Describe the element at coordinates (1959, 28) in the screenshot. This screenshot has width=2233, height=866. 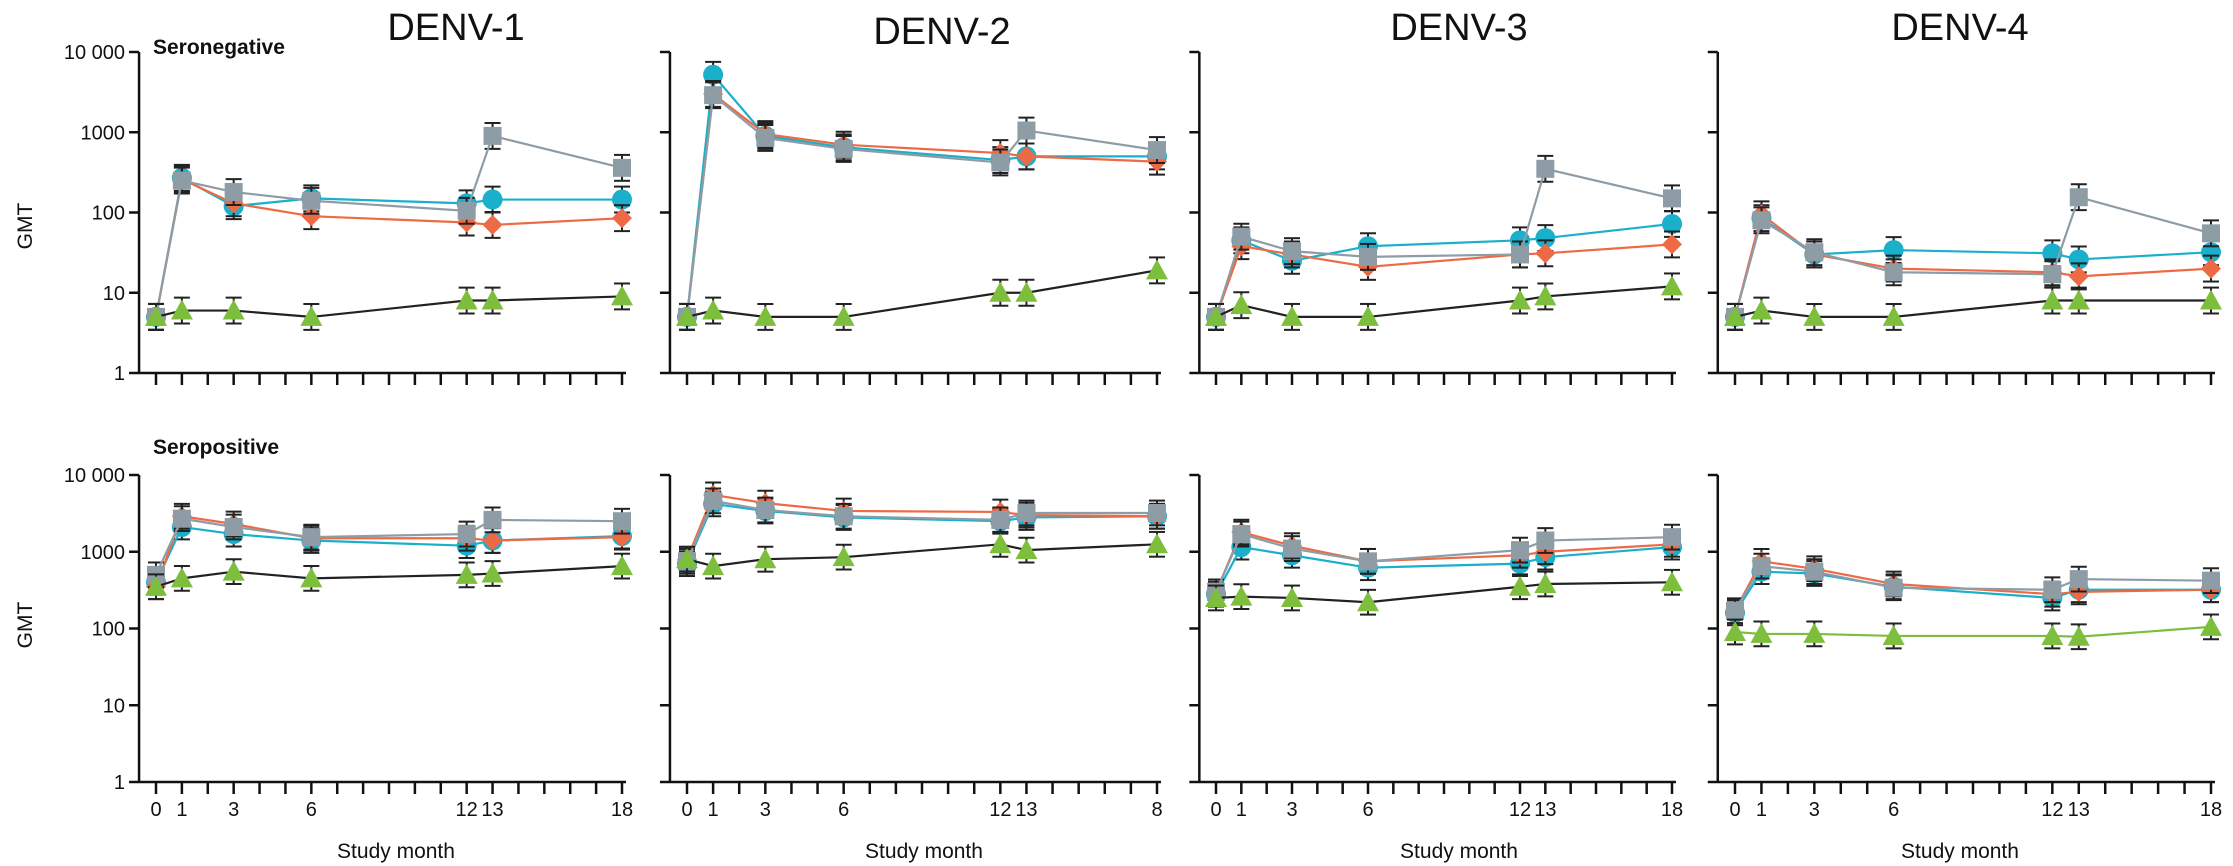
I see `panel-title-denv-4: DENV-4` at that location.